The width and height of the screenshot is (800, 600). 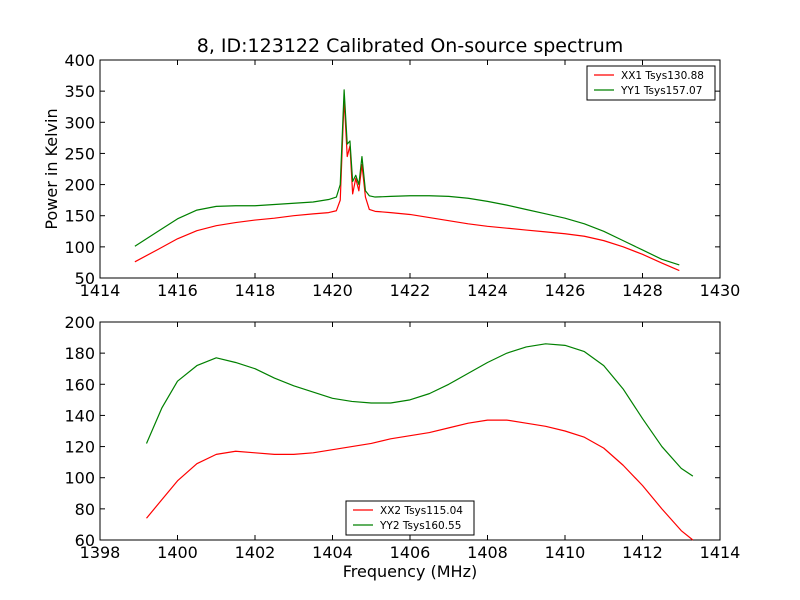 What do you see at coordinates (100, 552) in the screenshot?
I see `x-tick-label: 1398` at bounding box center [100, 552].